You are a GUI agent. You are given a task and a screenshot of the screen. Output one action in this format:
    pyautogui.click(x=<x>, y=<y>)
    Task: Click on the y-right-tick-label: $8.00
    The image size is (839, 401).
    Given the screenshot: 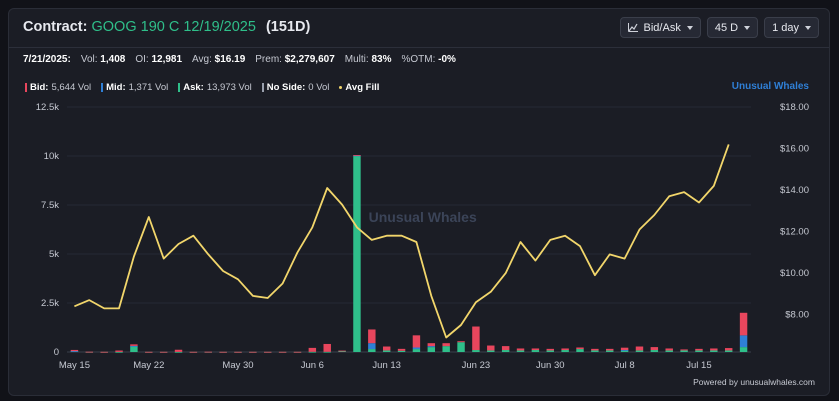 What is the action you would take?
    pyautogui.click(x=797, y=315)
    